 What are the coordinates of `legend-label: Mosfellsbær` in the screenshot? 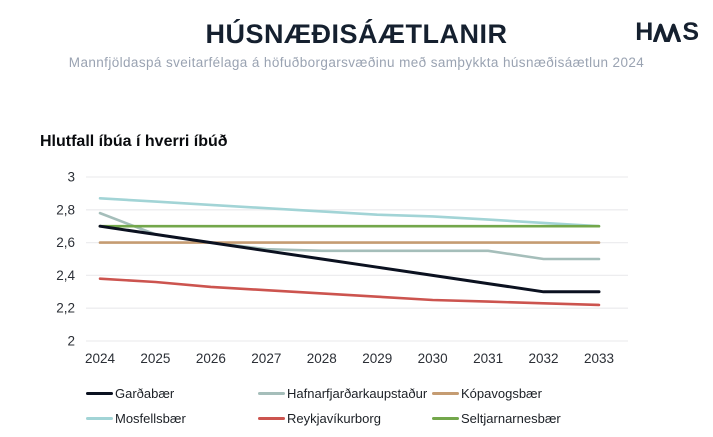 It's located at (150, 418).